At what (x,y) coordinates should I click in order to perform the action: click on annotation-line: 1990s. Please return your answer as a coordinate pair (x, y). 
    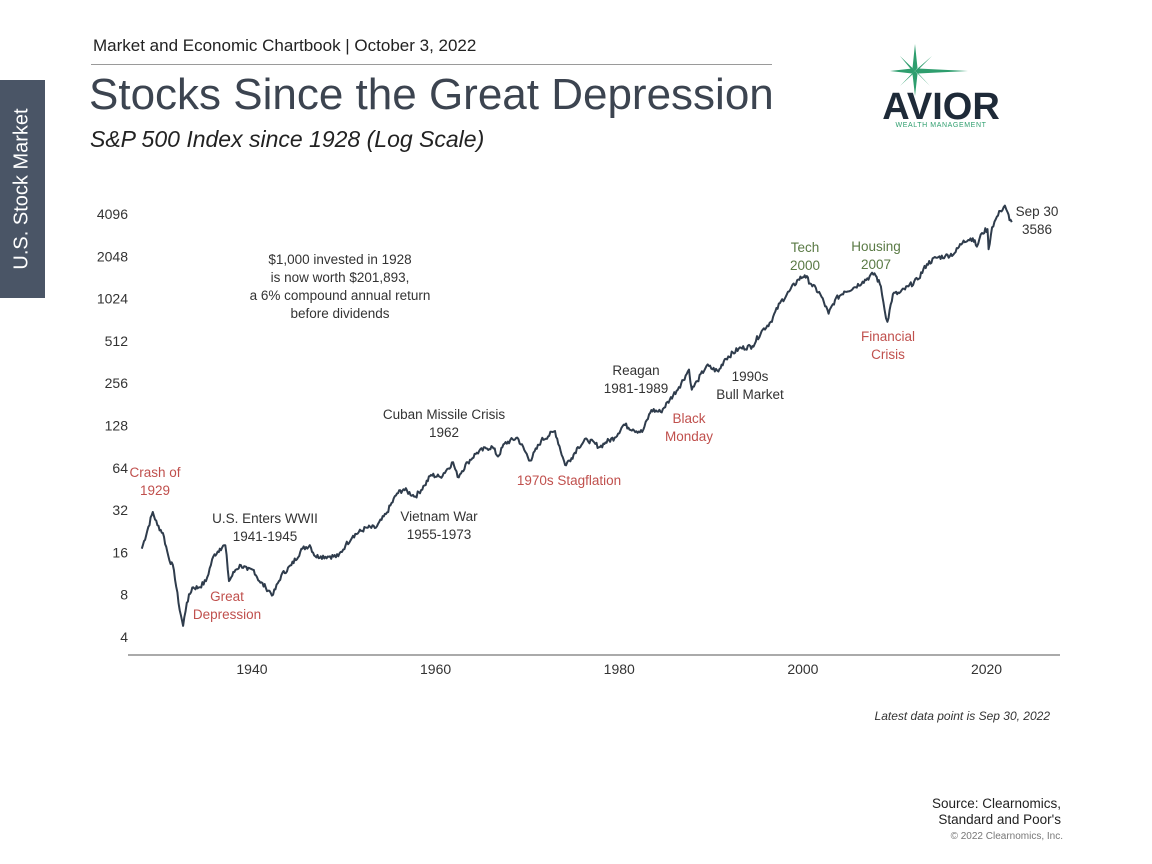
    Looking at the image, I should click on (750, 376).